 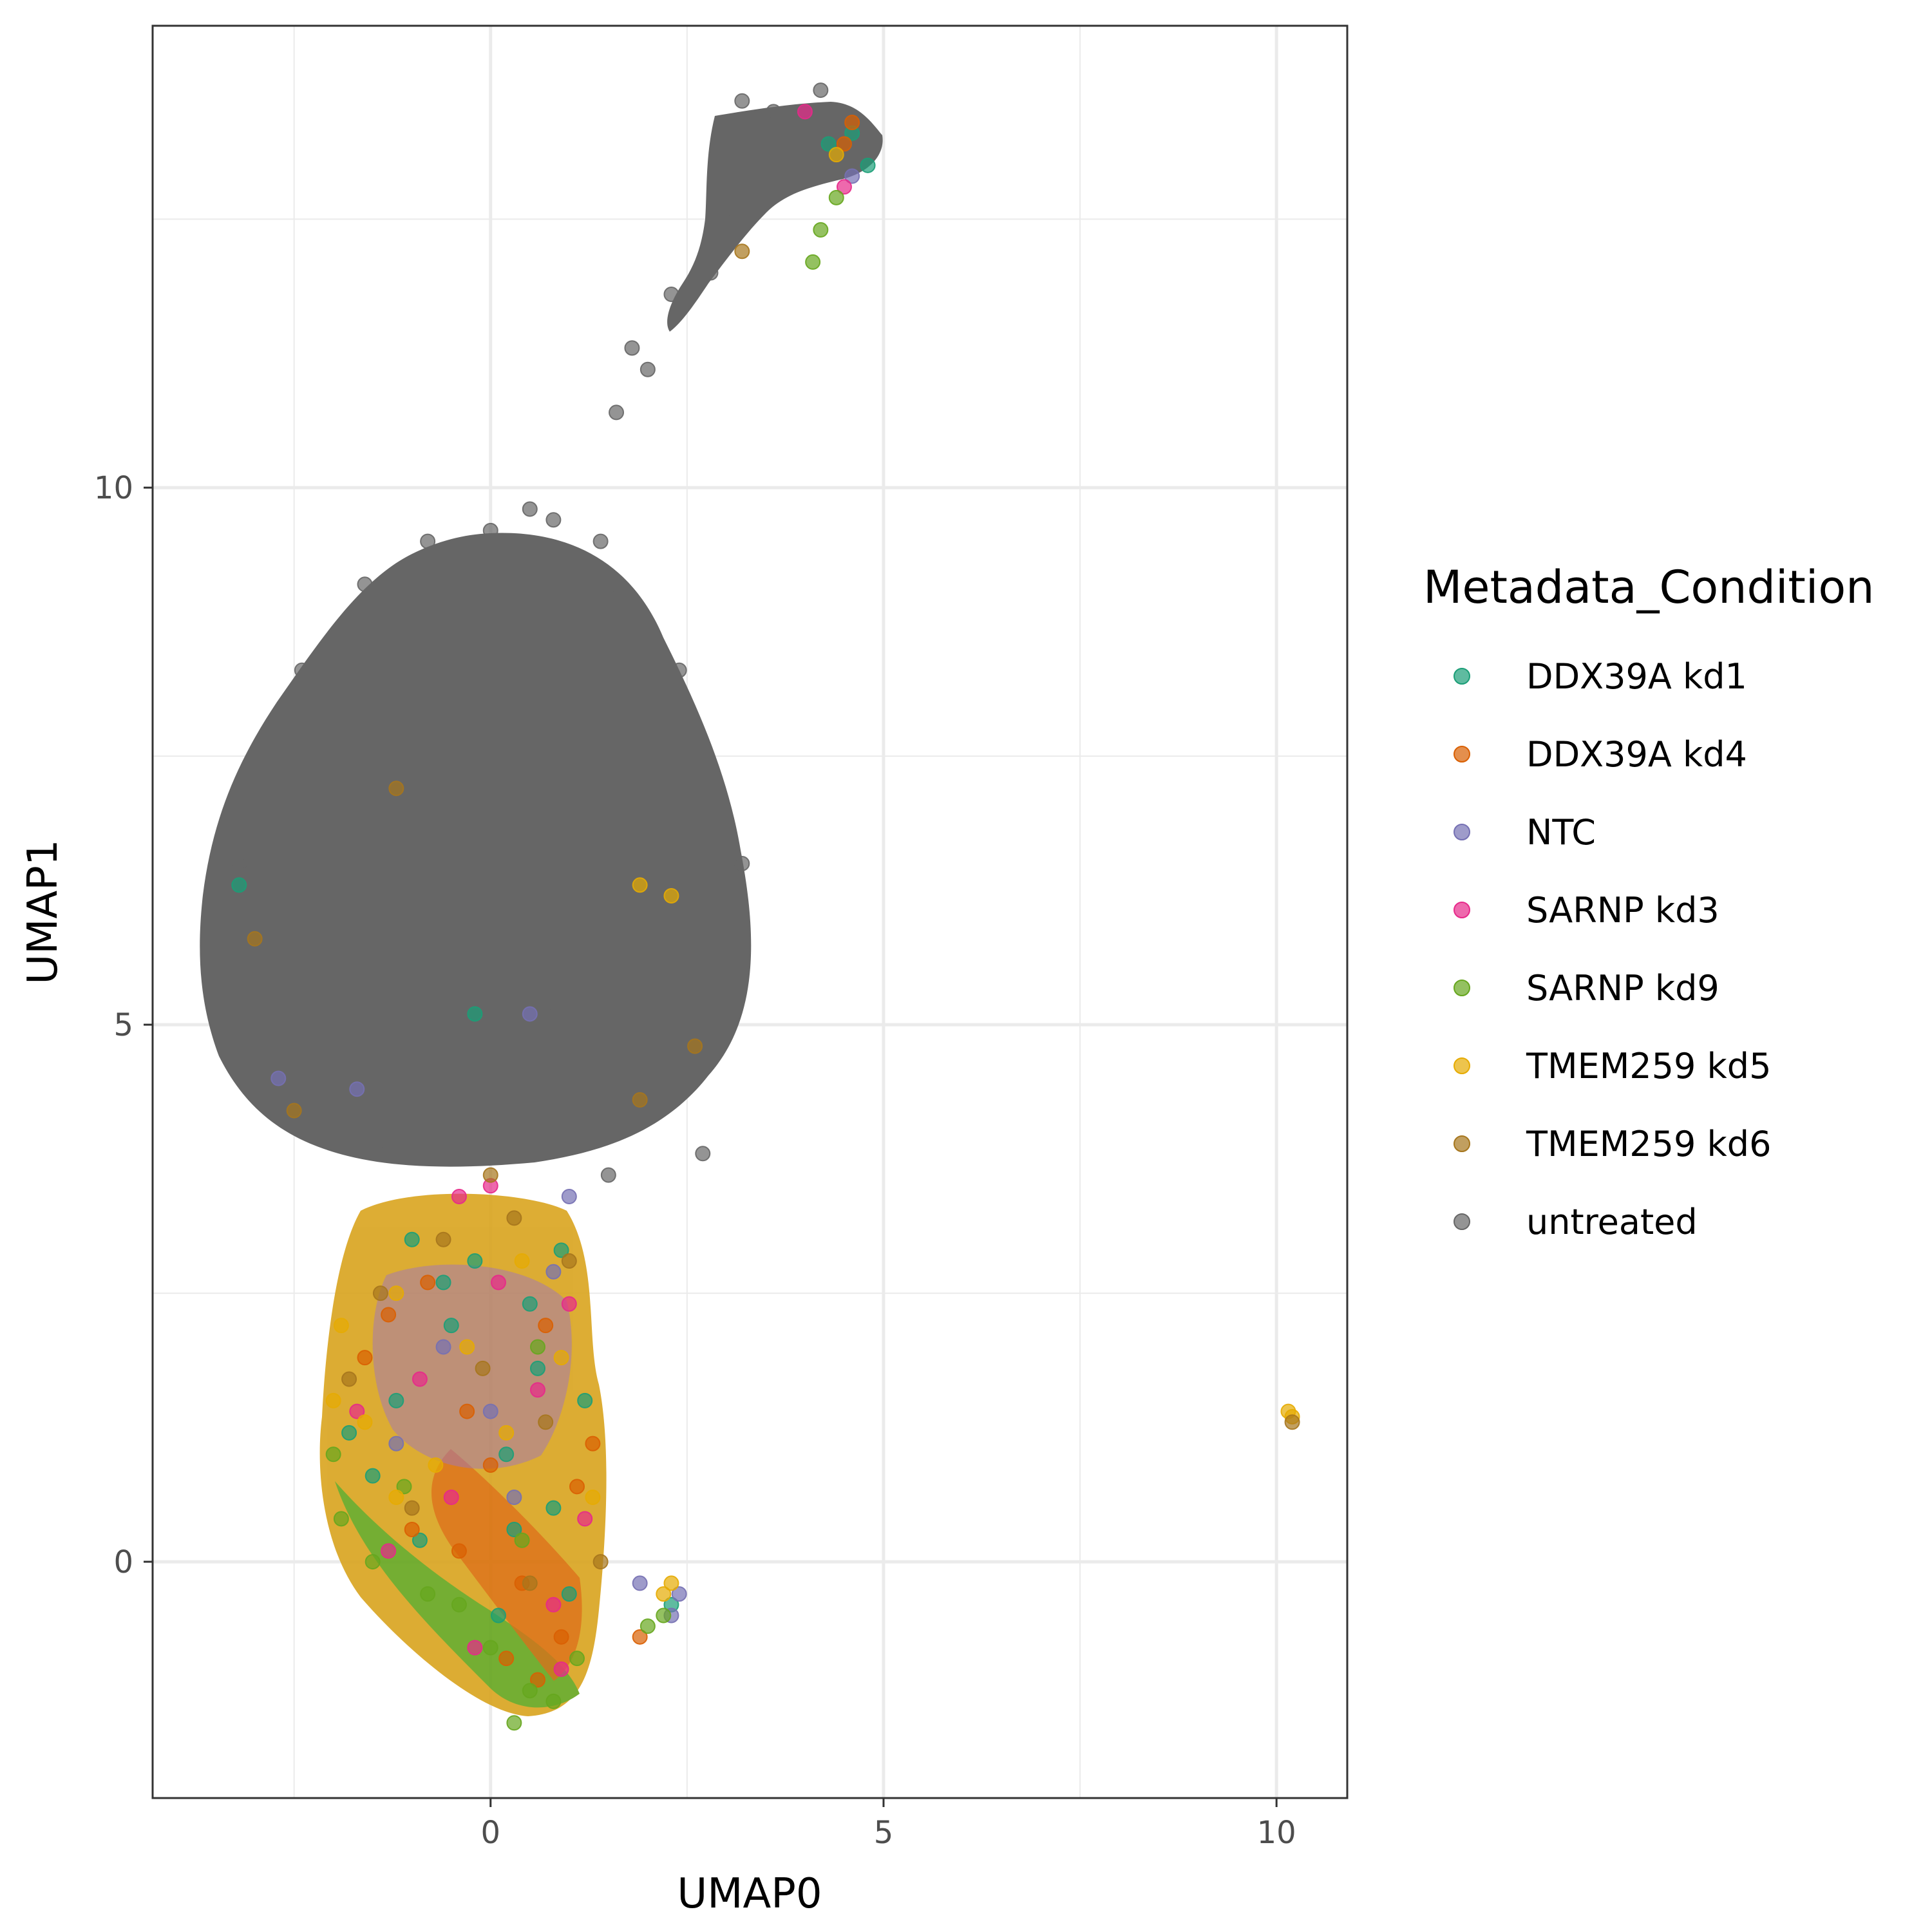 I want to click on legend-label: SARNP kd3, so click(x=1622, y=910).